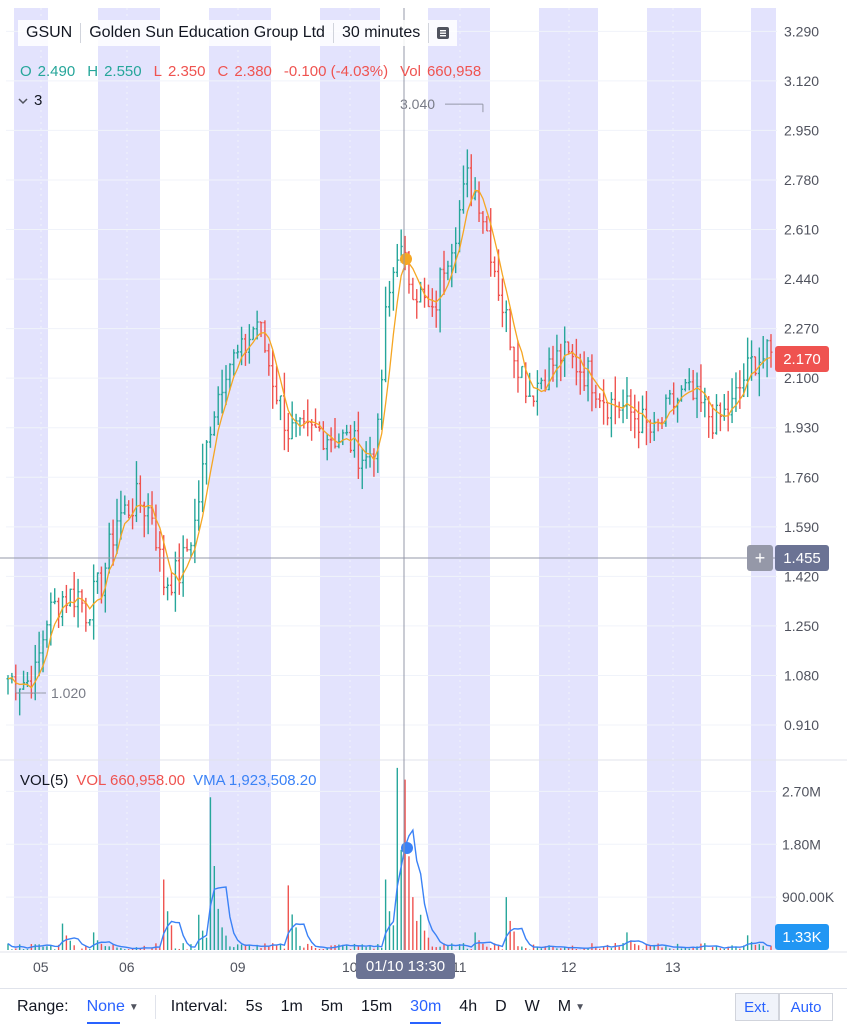 This screenshot has height=1025, width=847. What do you see at coordinates (49, 32) in the screenshot?
I see `symbol-ticker: GSUN` at bounding box center [49, 32].